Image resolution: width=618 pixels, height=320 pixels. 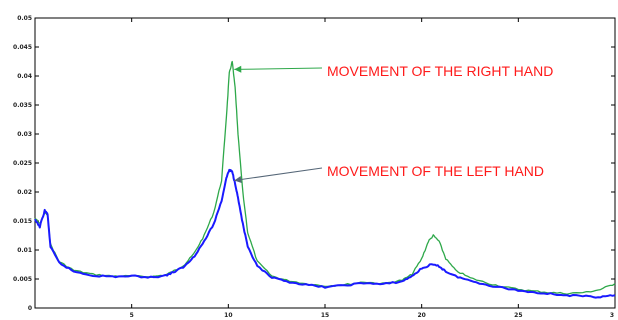 I want to click on y-tick-label: 0.01, so click(x=24, y=250).